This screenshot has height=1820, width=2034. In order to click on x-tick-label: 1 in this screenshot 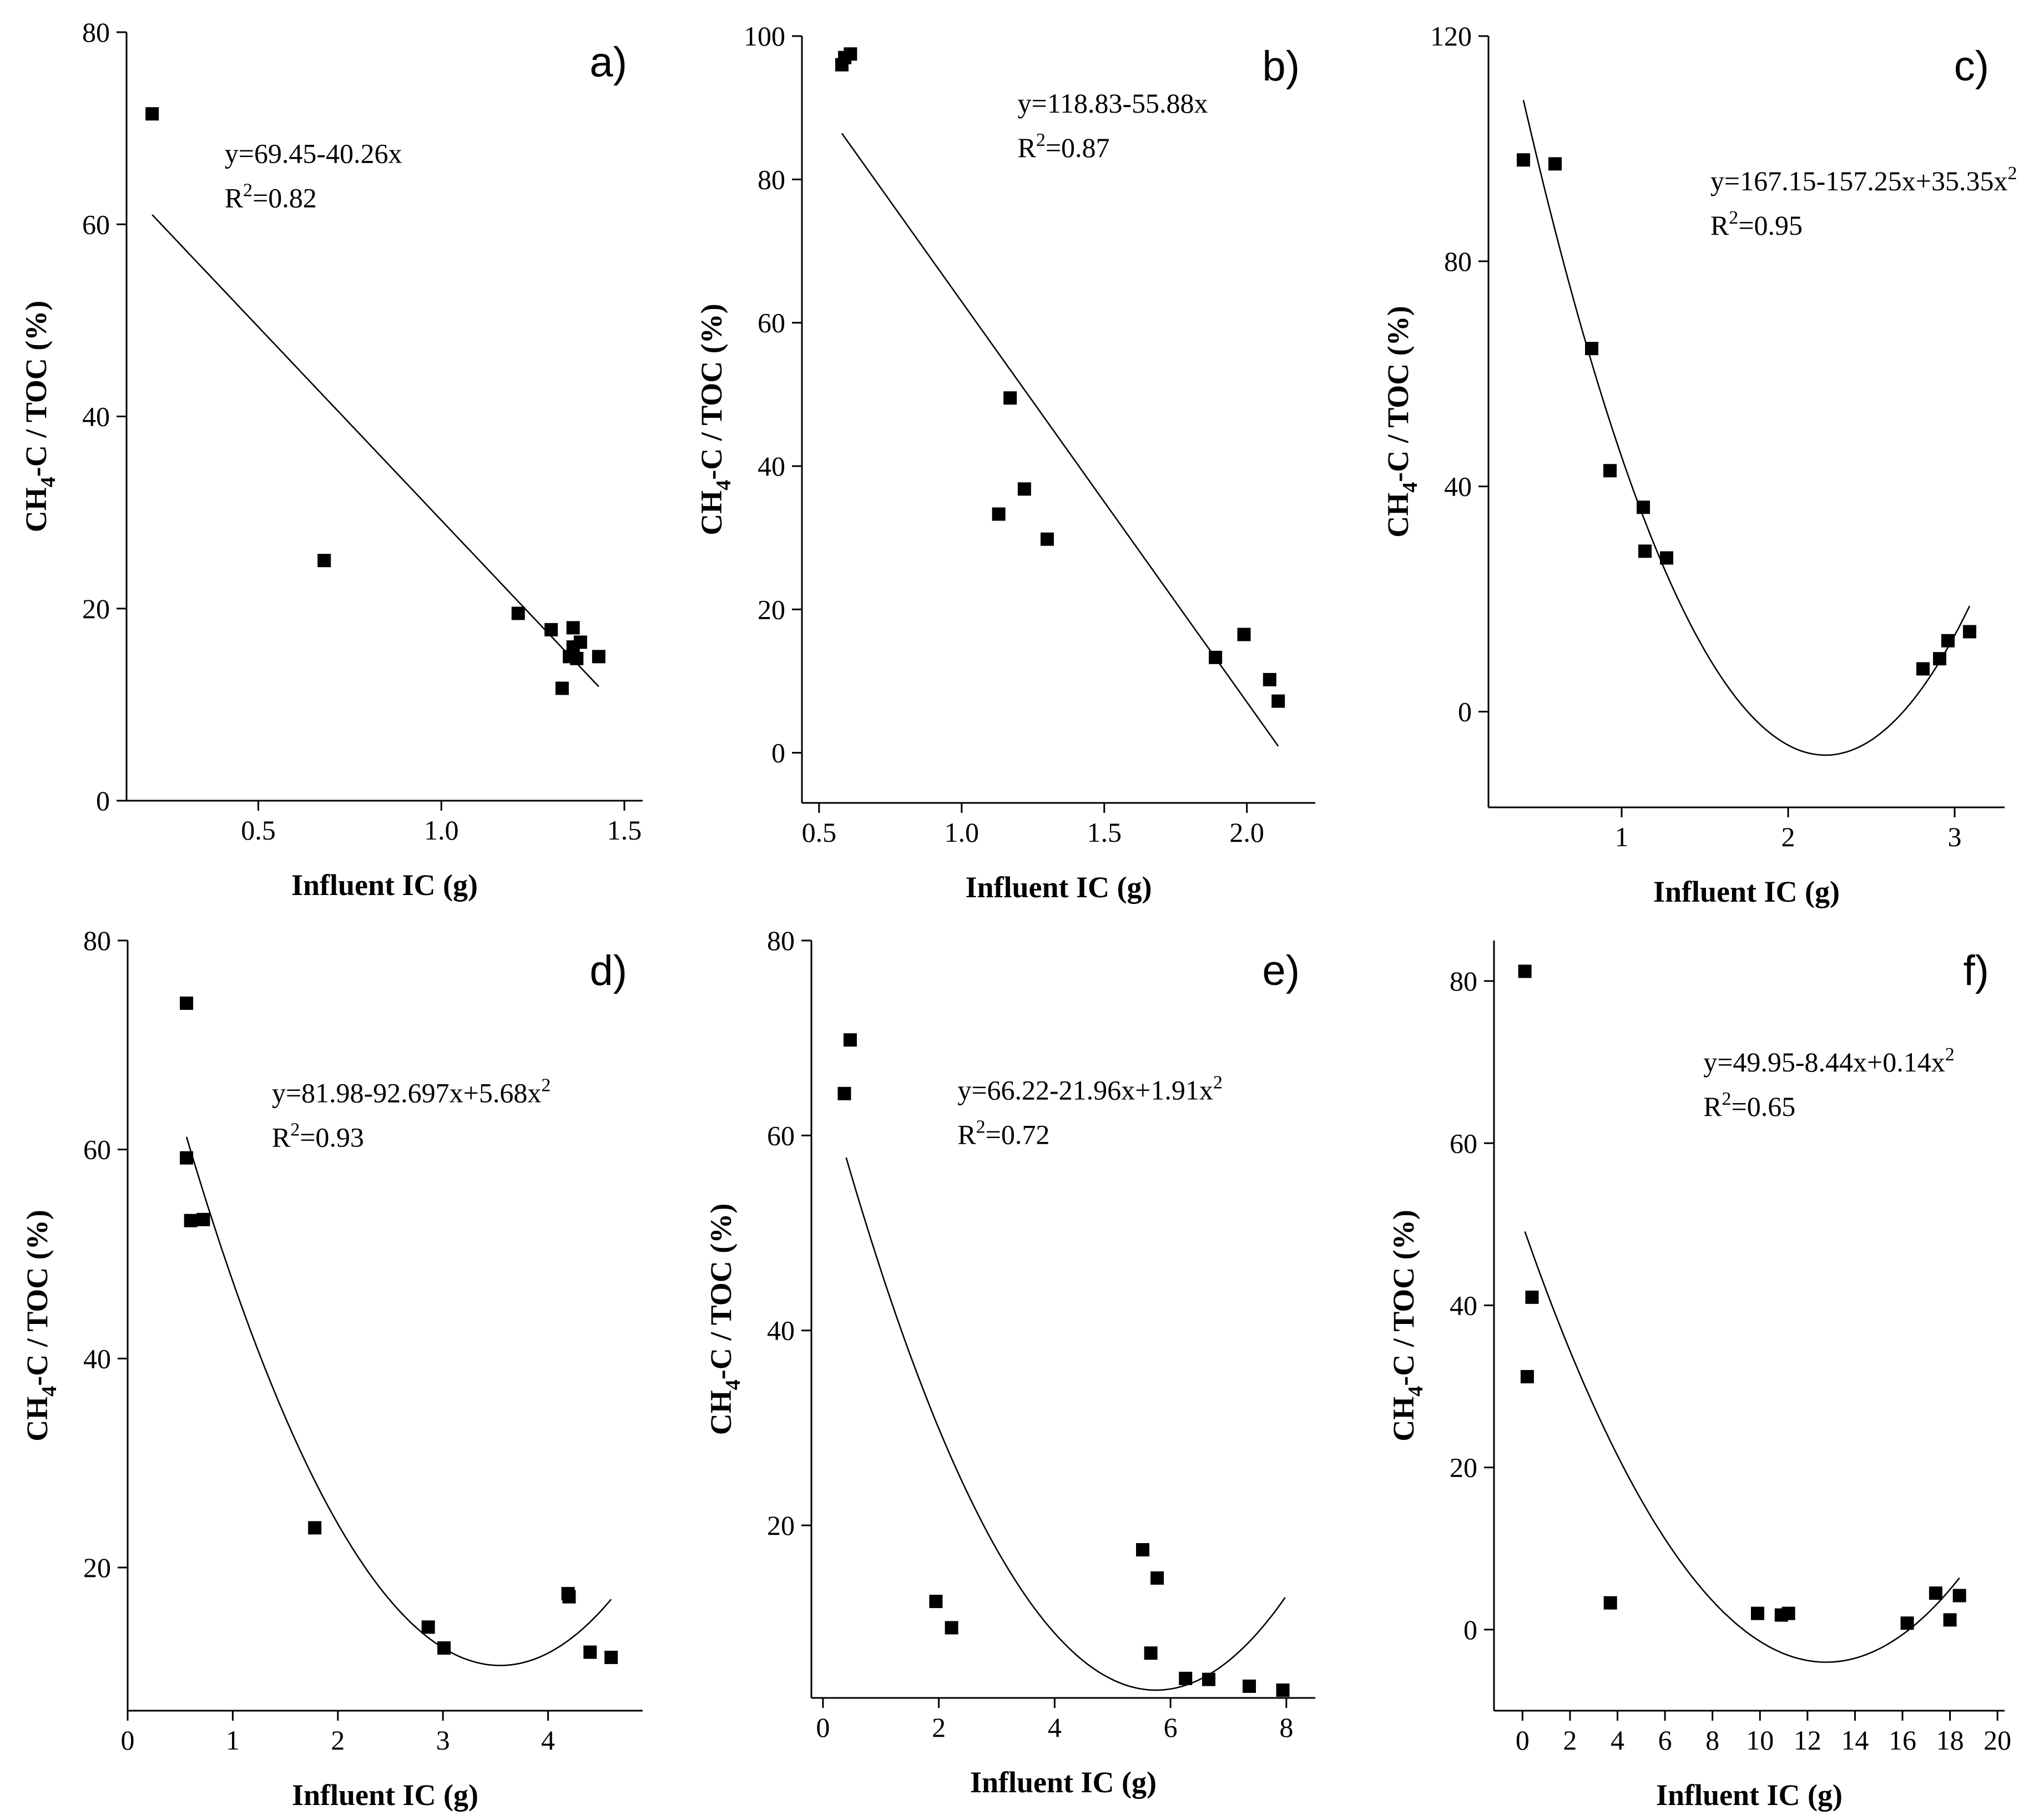, I will do `click(233, 1740)`.